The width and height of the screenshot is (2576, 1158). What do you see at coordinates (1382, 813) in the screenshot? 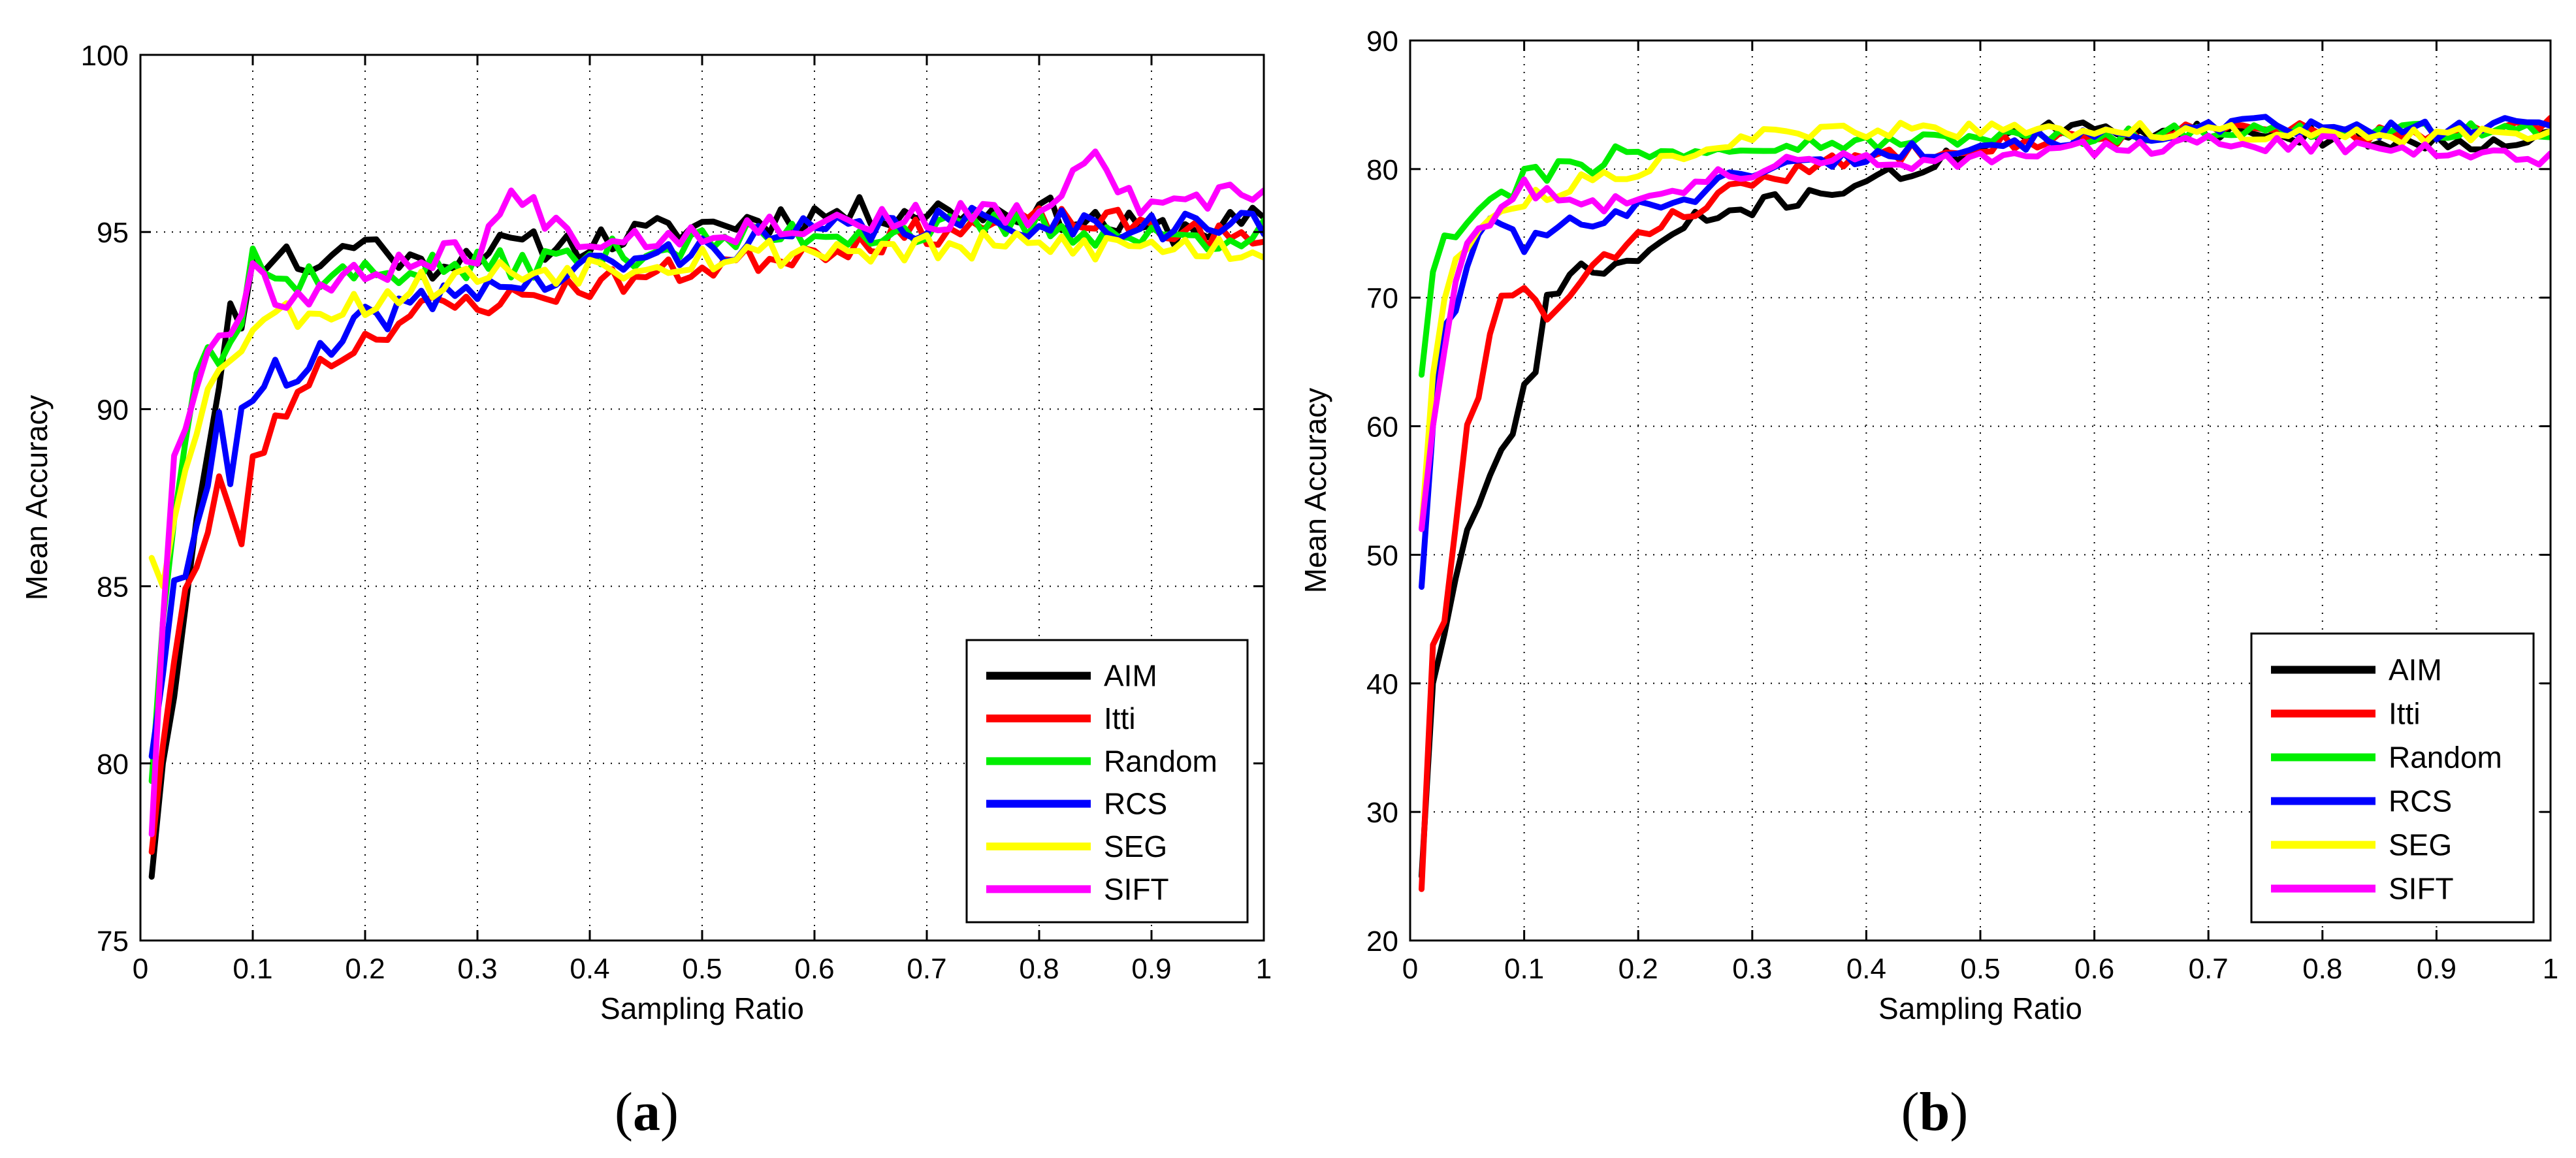
I see `y-tick-label: 30` at bounding box center [1382, 813].